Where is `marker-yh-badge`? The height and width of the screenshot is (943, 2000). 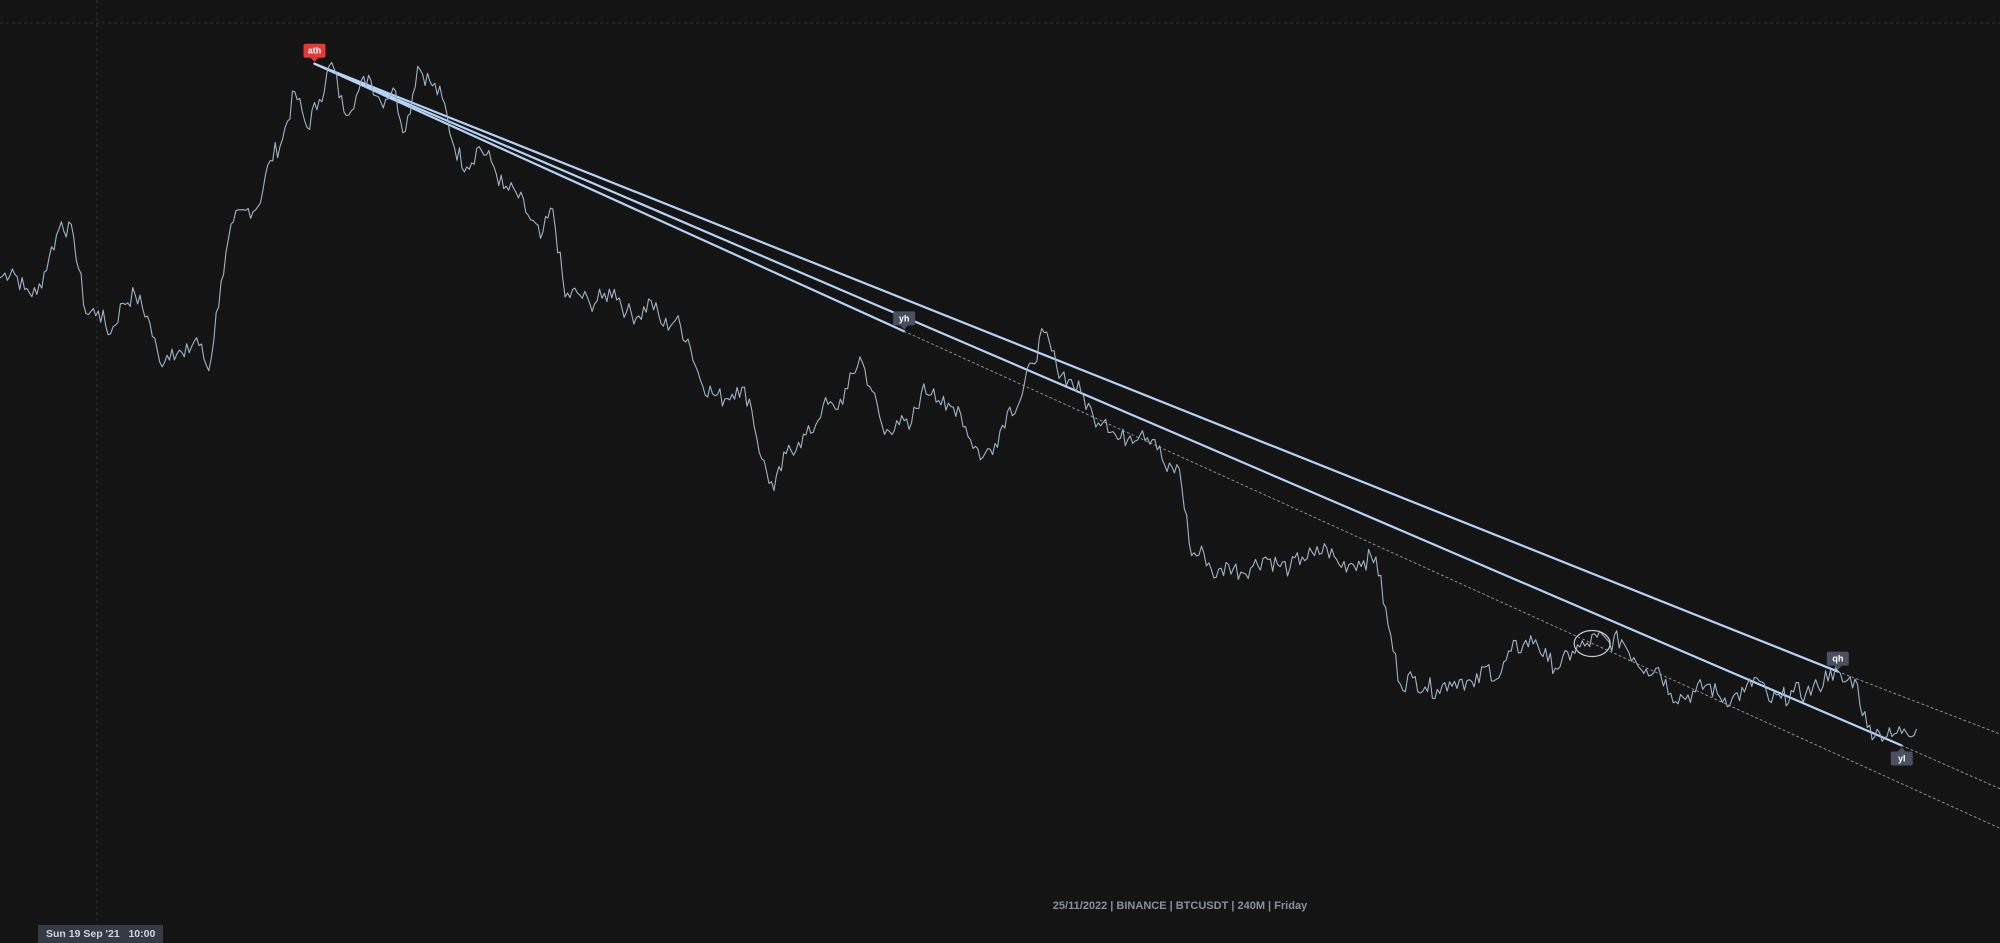
marker-yh-badge is located at coordinates (904, 318).